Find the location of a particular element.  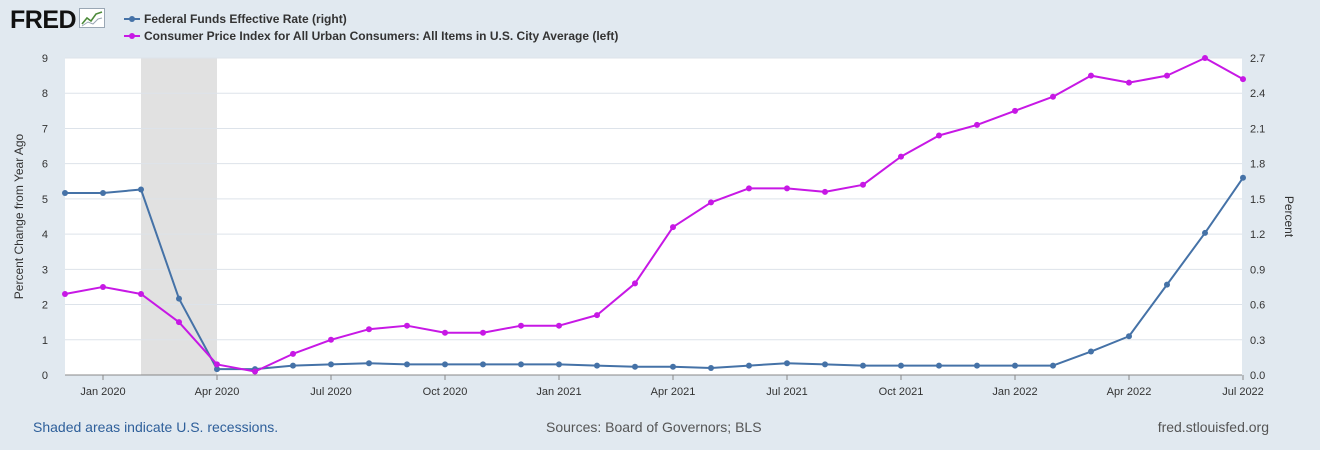

left-axis-label: Percent Change from Year Ago is located at coordinates (19, 216).